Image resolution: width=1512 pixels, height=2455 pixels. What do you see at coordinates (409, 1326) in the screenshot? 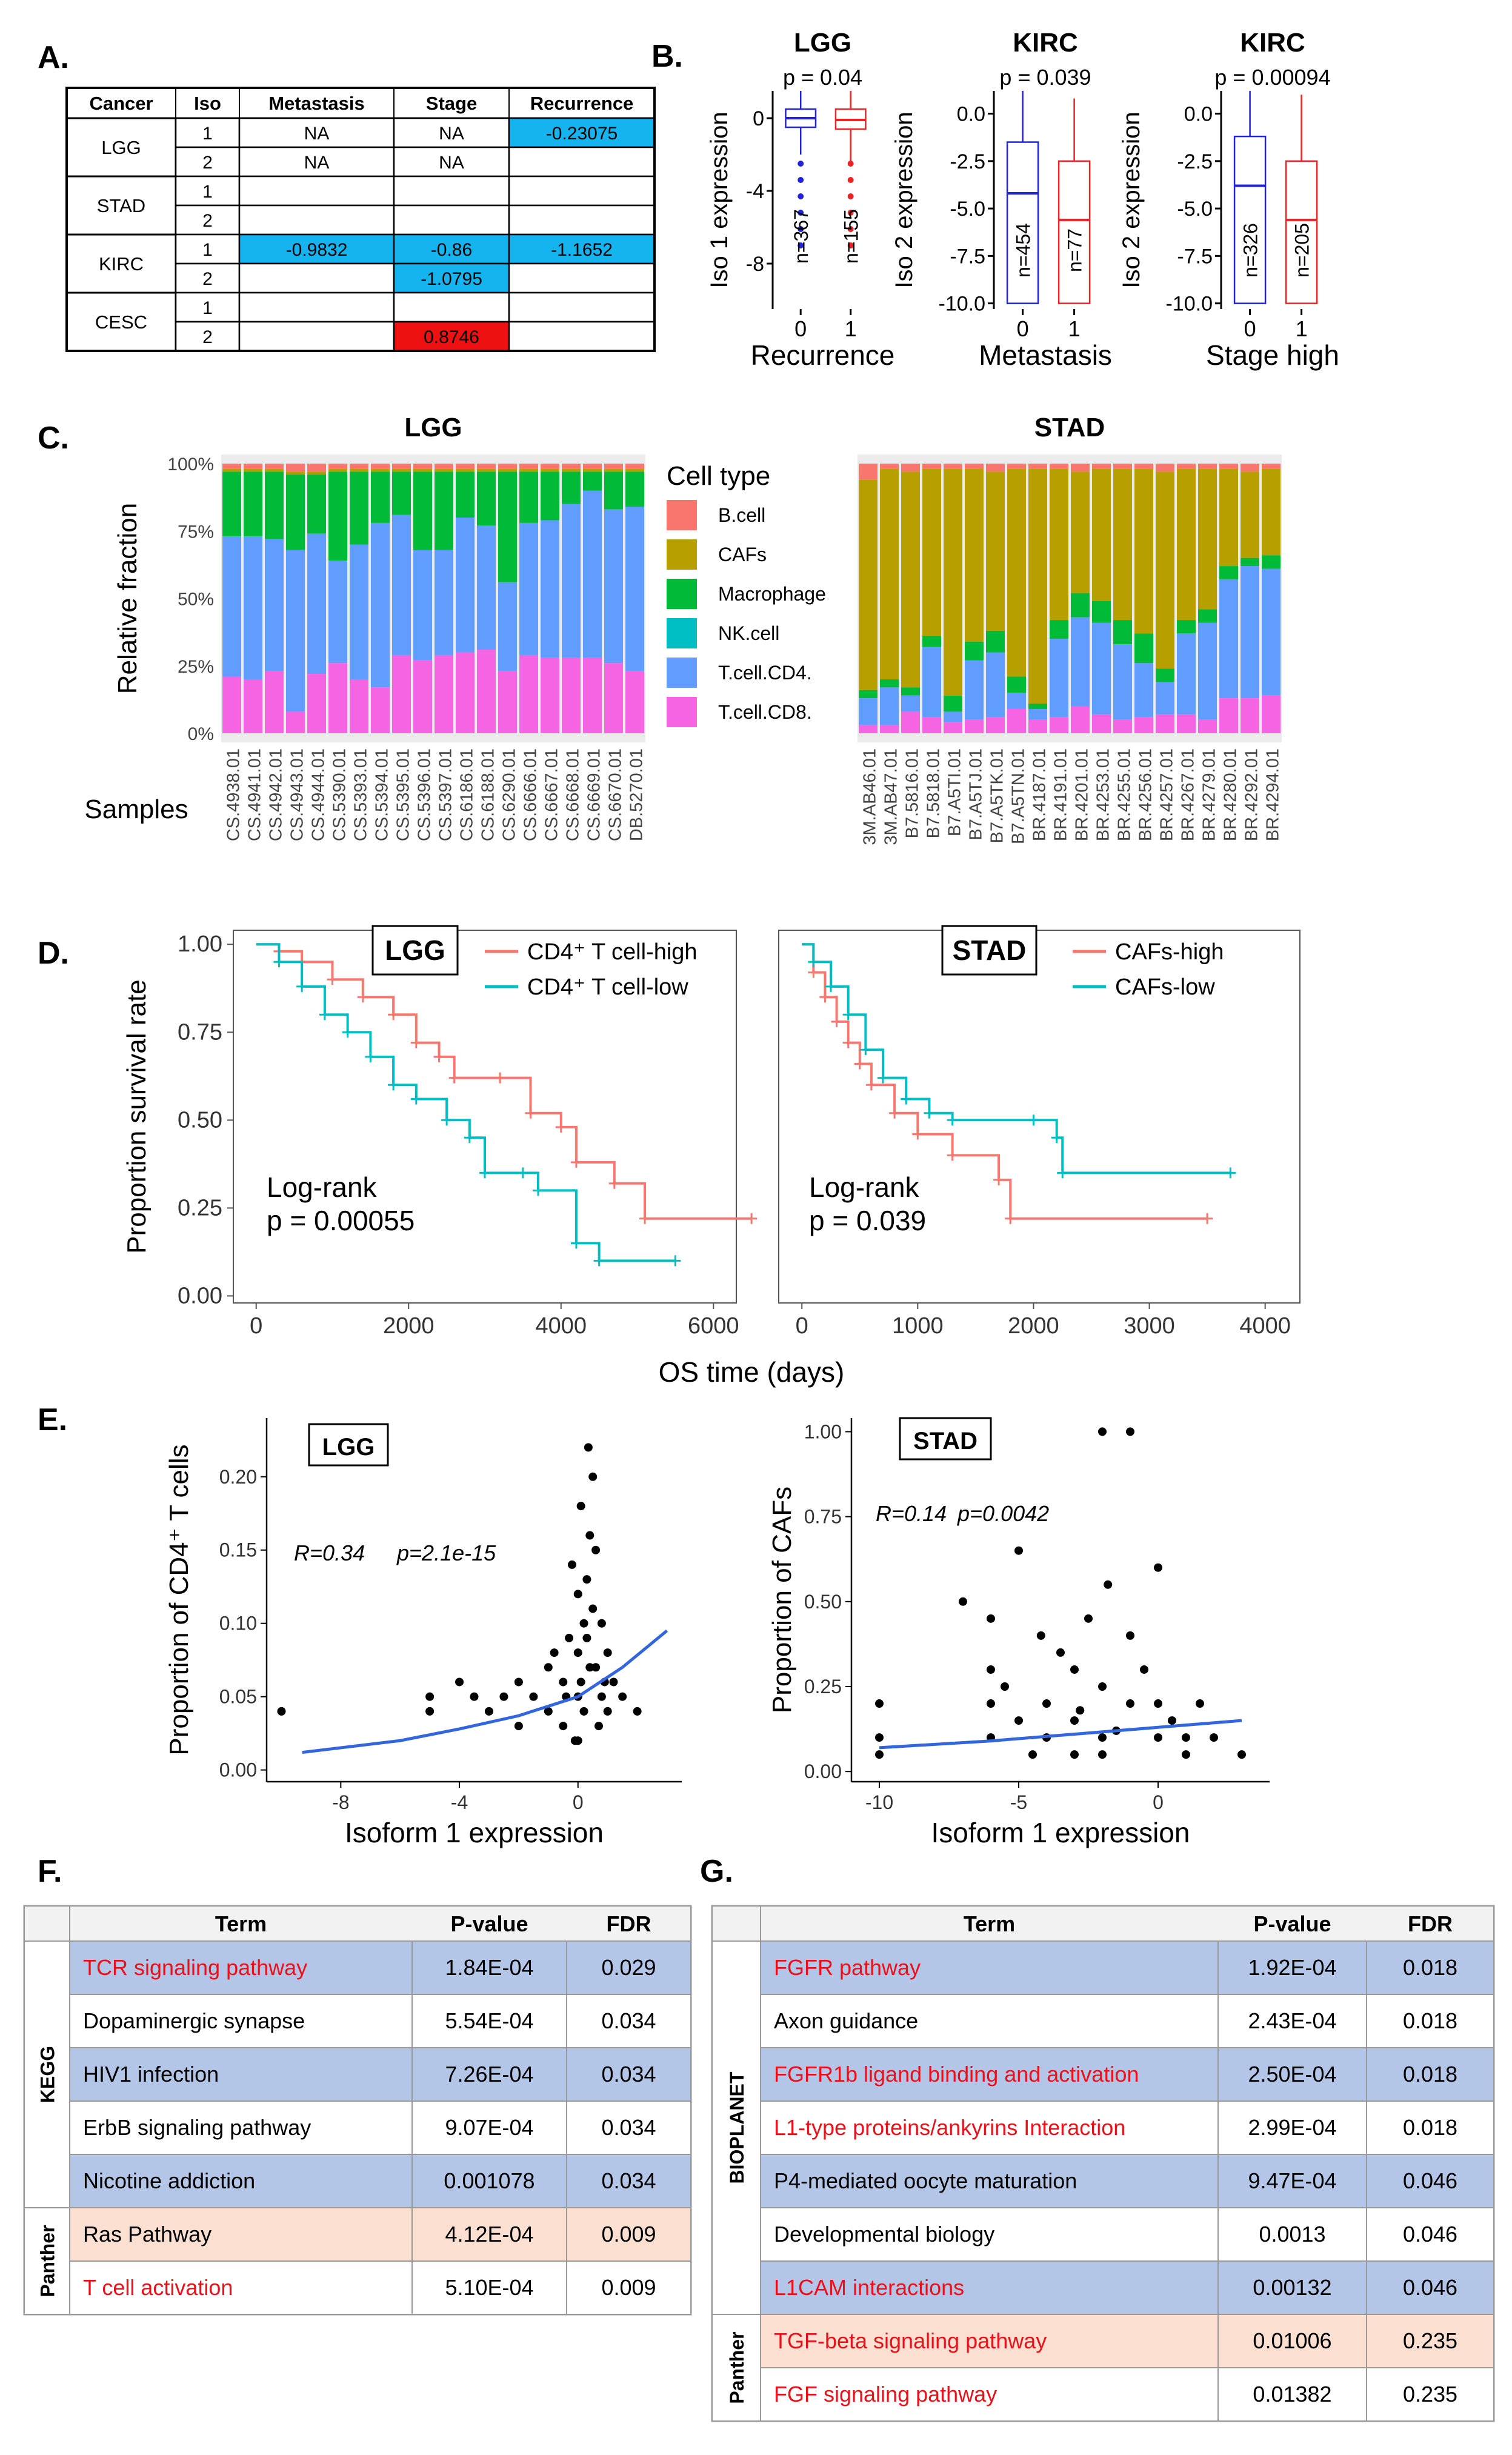
I see `x-tick-label: 2000` at bounding box center [409, 1326].